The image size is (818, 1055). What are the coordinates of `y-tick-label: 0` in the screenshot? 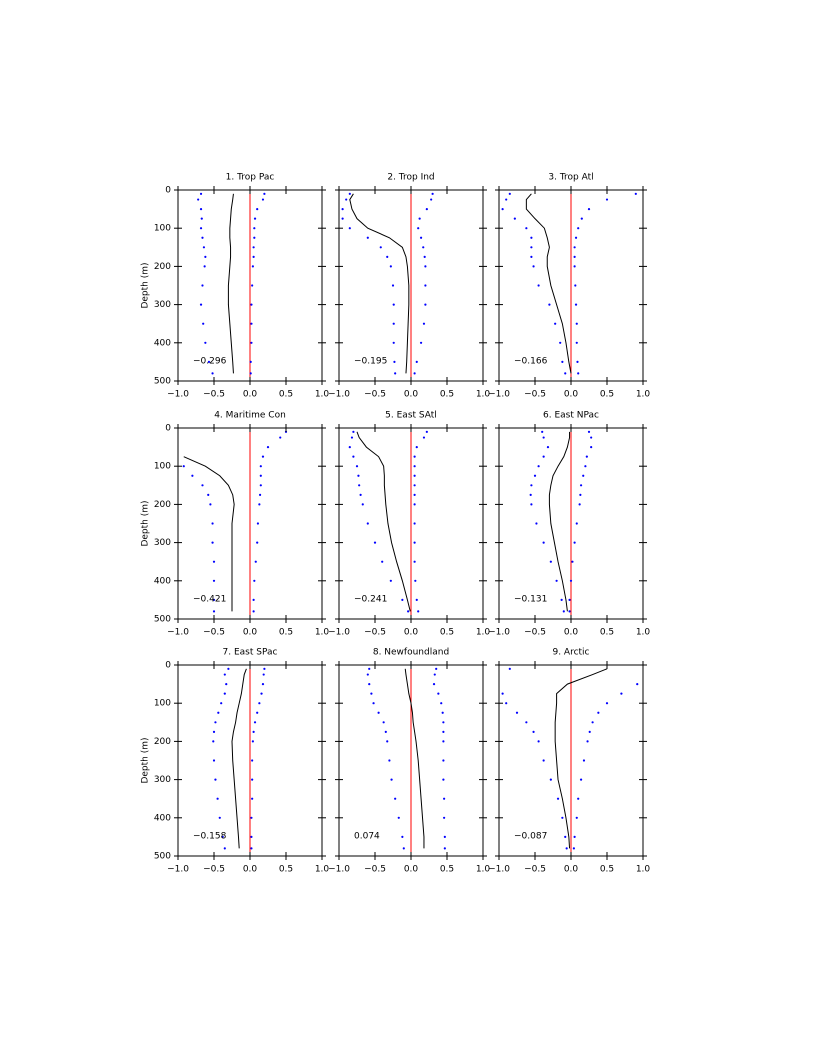 It's located at (168, 429).